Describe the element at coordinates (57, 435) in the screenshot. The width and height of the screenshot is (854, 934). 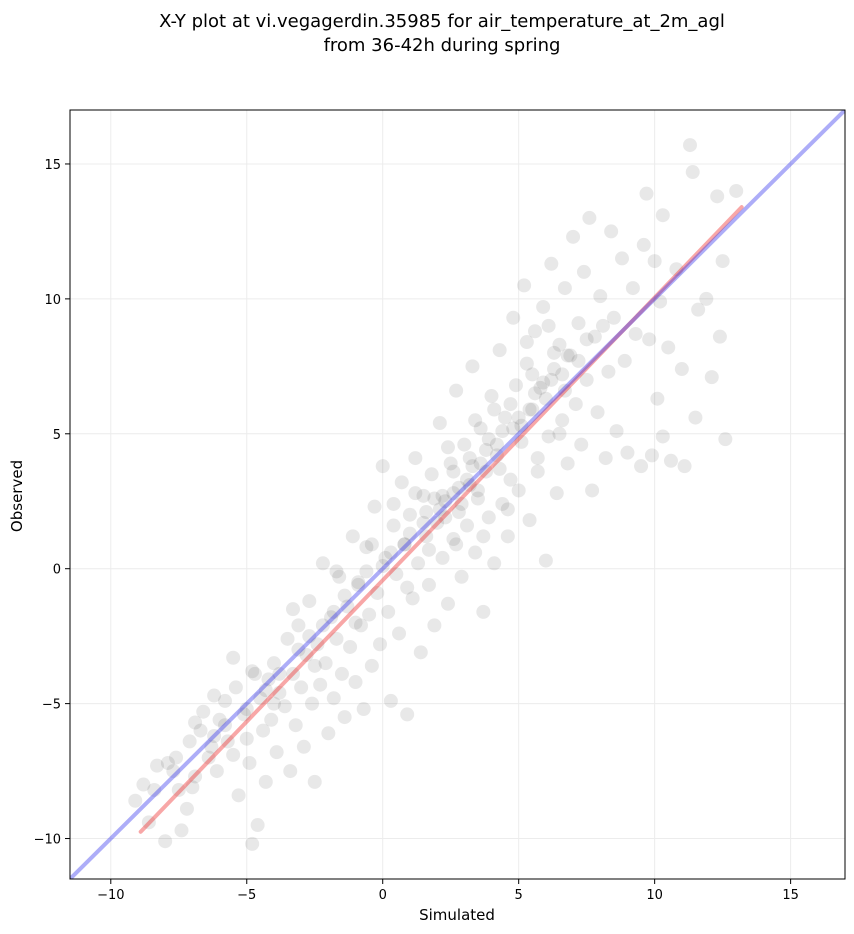
I see `y-tick-label: 5` at that location.